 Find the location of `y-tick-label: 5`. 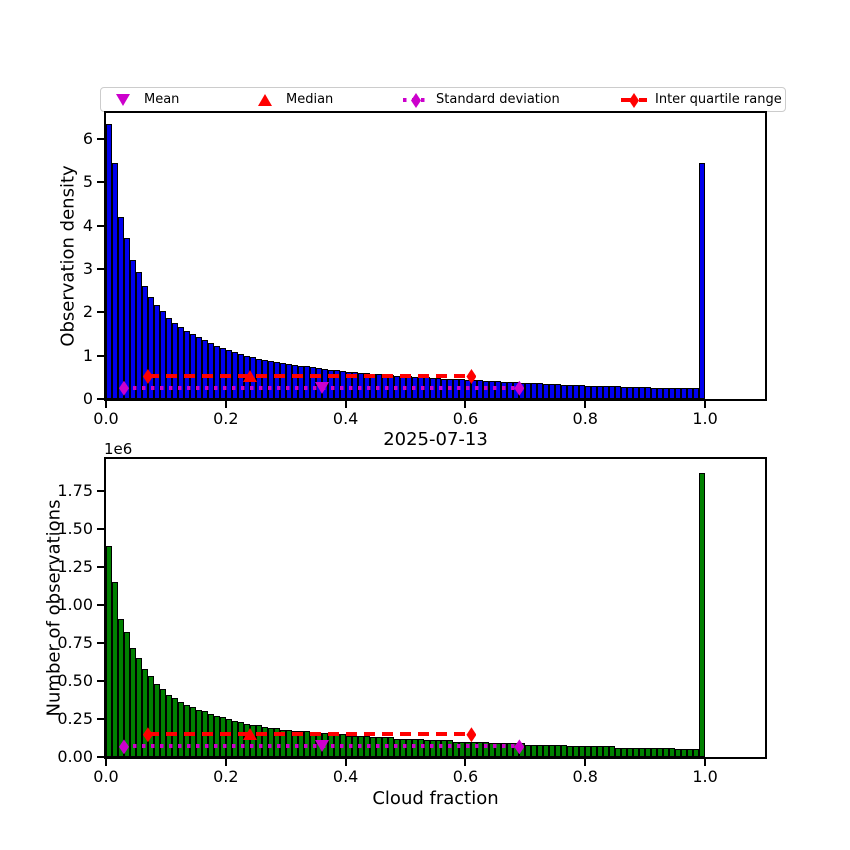

y-tick-label: 5 is located at coordinates (87, 182).